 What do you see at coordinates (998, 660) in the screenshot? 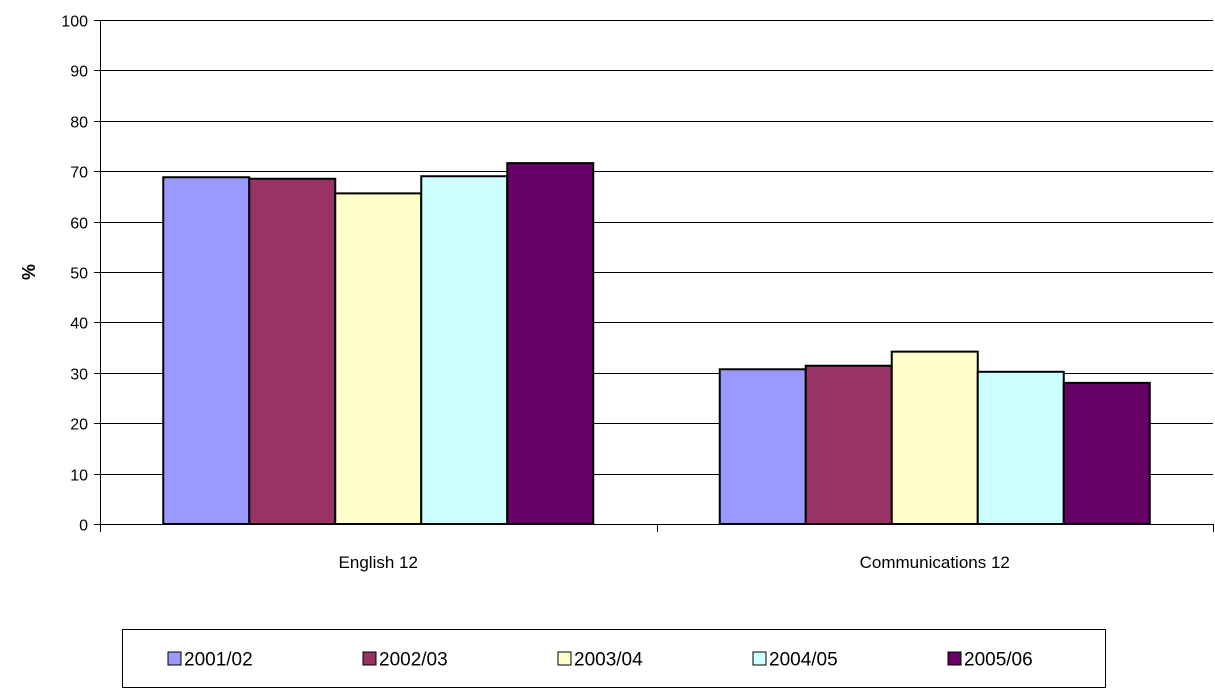
I see `legend-label: 2005/06` at bounding box center [998, 660].